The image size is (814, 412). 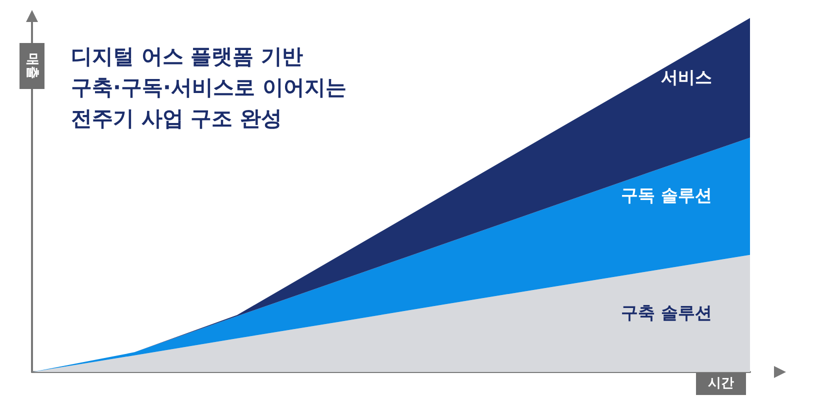 I want to click on series-label: 구축 솔루션, so click(x=666, y=313).